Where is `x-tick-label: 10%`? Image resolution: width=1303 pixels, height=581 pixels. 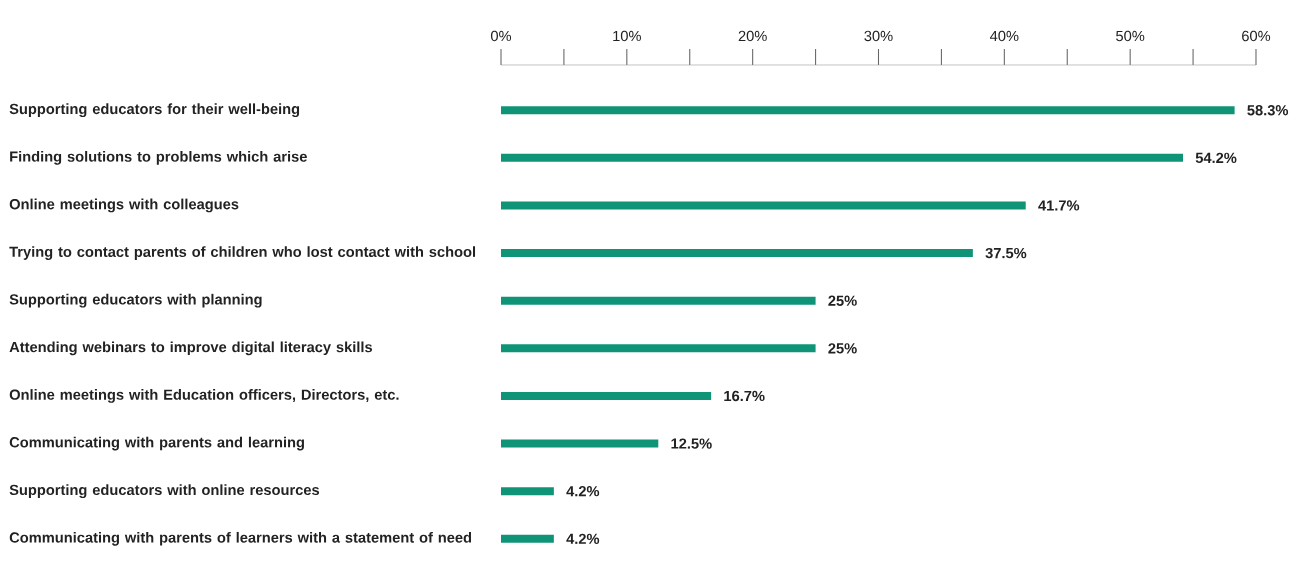 x-tick-label: 10% is located at coordinates (627, 36).